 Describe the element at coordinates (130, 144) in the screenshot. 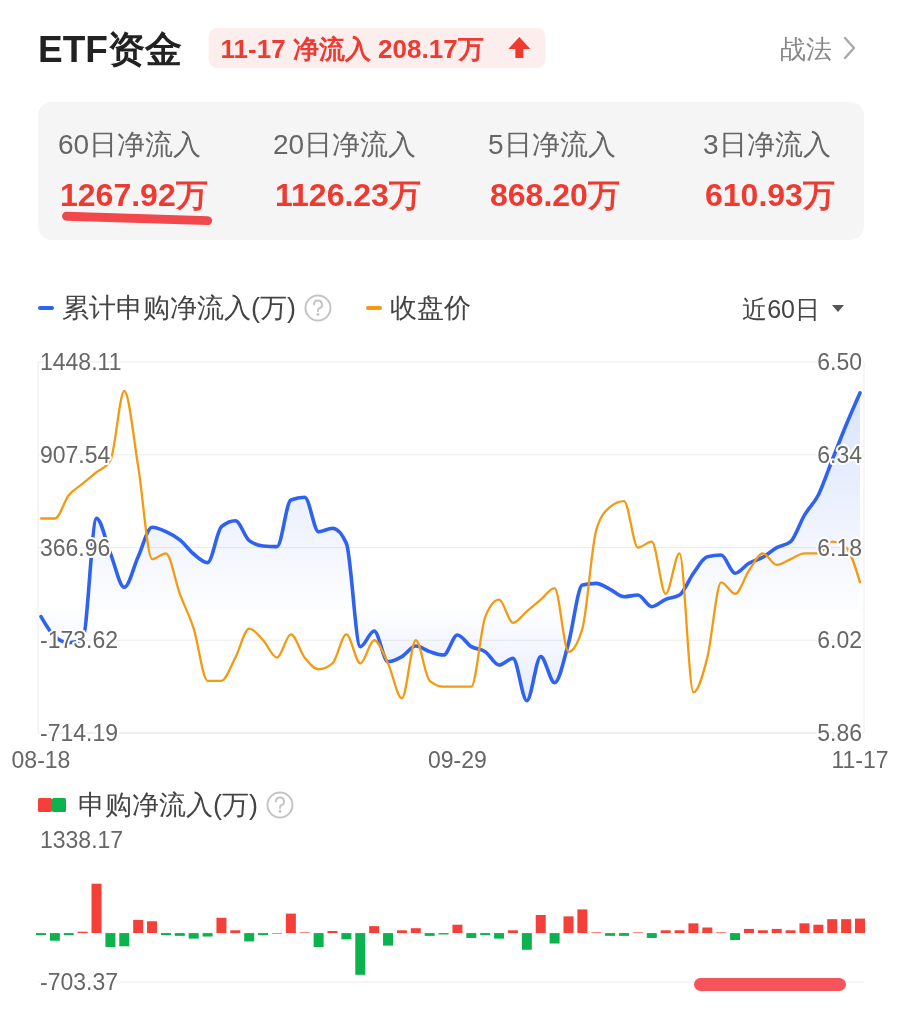

I see `text: 60日净流入` at that location.